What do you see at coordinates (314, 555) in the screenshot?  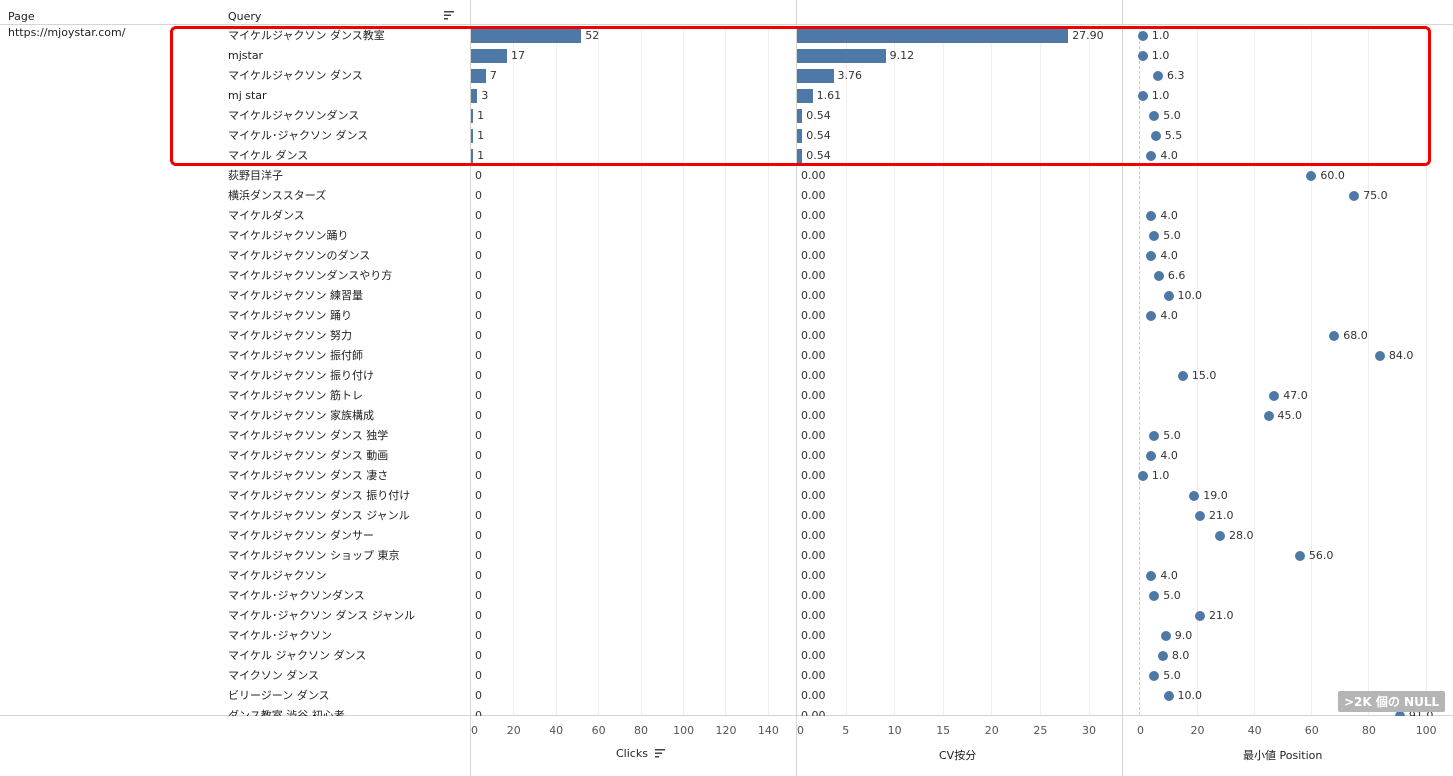 I see `query-label: マイケルジャクソン ショップ 東京` at bounding box center [314, 555].